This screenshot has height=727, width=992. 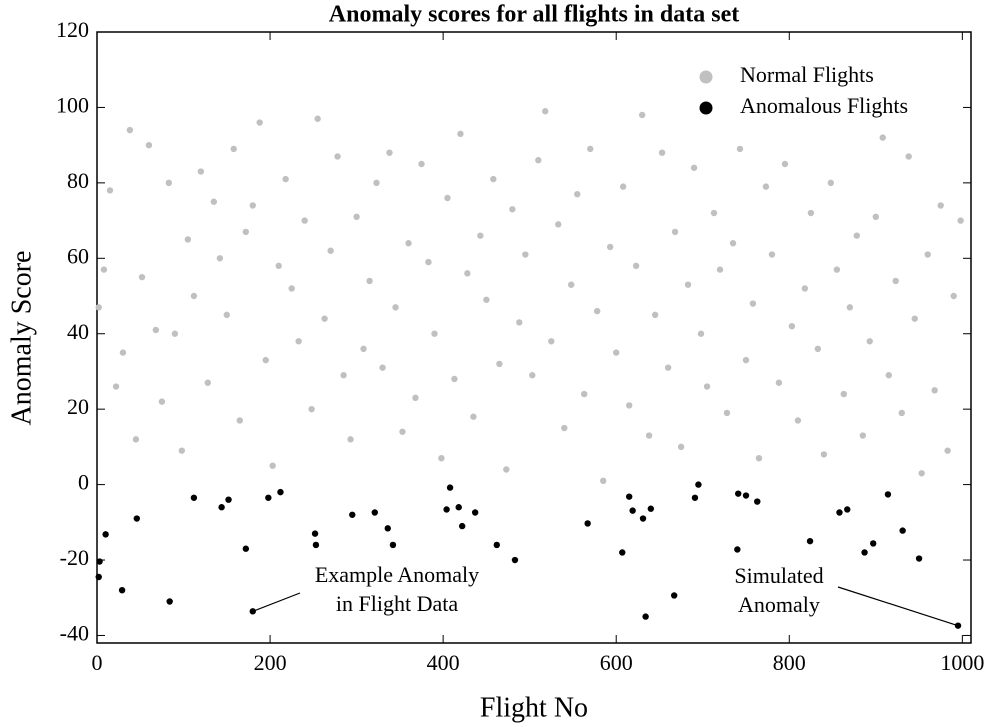 I want to click on legend-label: Anomalous Flights, so click(x=824, y=105).